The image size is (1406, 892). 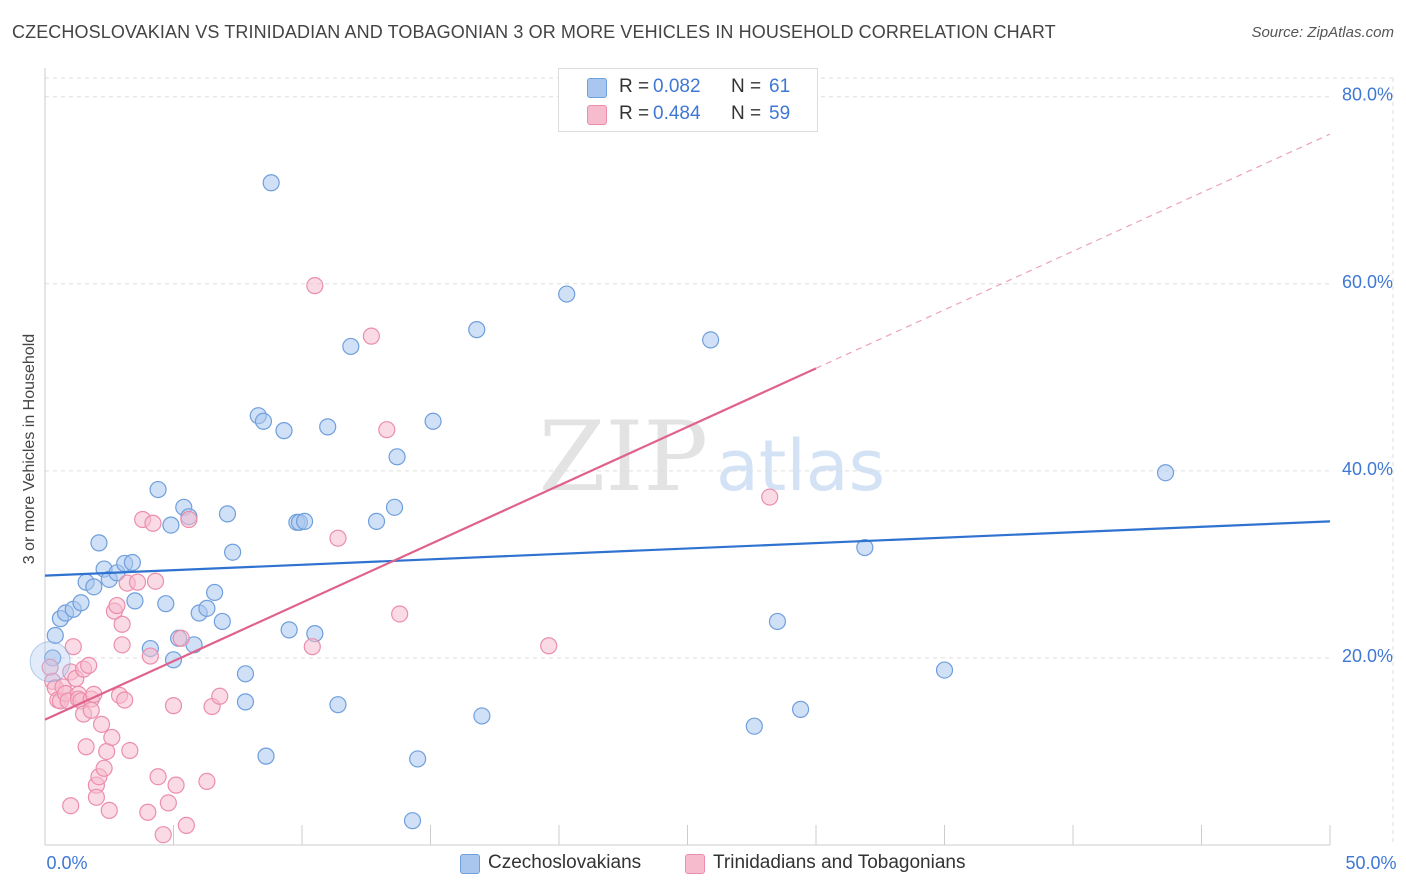 I want to click on x-tick-label-max: 50.0%, so click(x=1370, y=863).